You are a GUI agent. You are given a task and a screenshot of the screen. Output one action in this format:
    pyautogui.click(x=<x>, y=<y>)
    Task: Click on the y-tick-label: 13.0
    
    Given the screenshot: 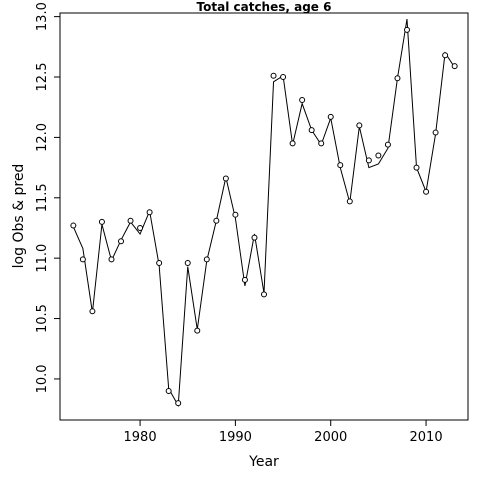 What is the action you would take?
    pyautogui.click(x=42, y=16)
    